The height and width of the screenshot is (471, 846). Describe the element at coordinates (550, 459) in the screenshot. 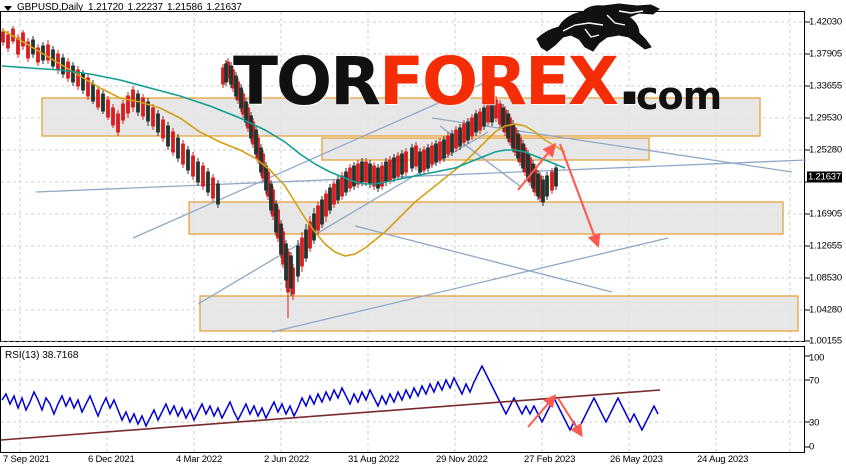

I see `date-tick-6: 27 Feb 2023` at that location.